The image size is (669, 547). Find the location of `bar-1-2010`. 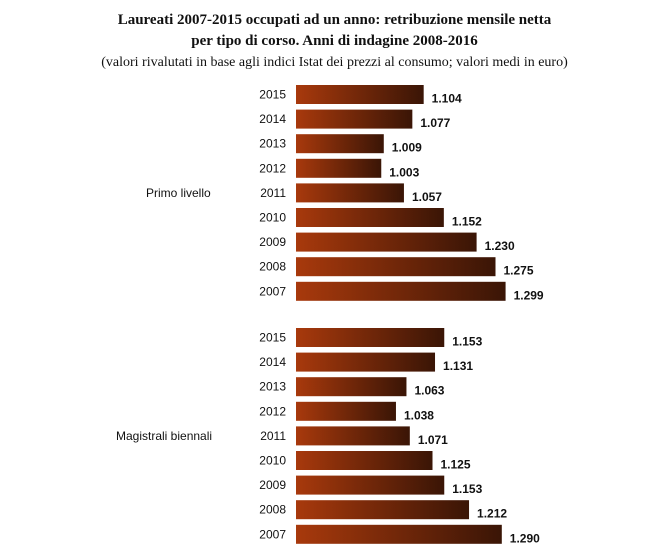

bar-1-2010 is located at coordinates (364, 460).